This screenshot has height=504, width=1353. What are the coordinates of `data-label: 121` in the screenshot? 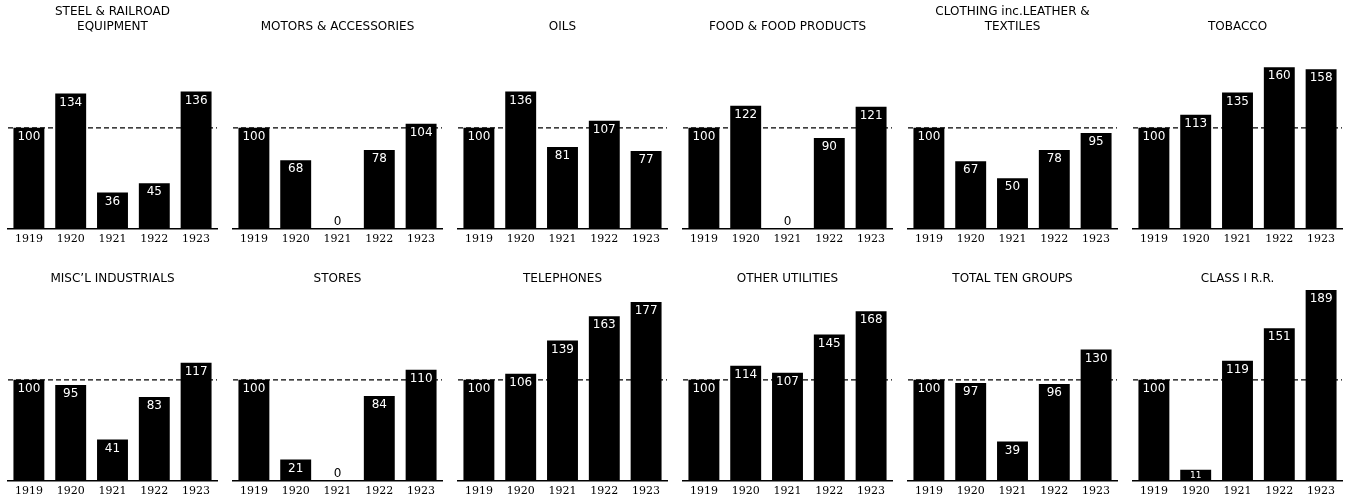 It's located at (871, 114).